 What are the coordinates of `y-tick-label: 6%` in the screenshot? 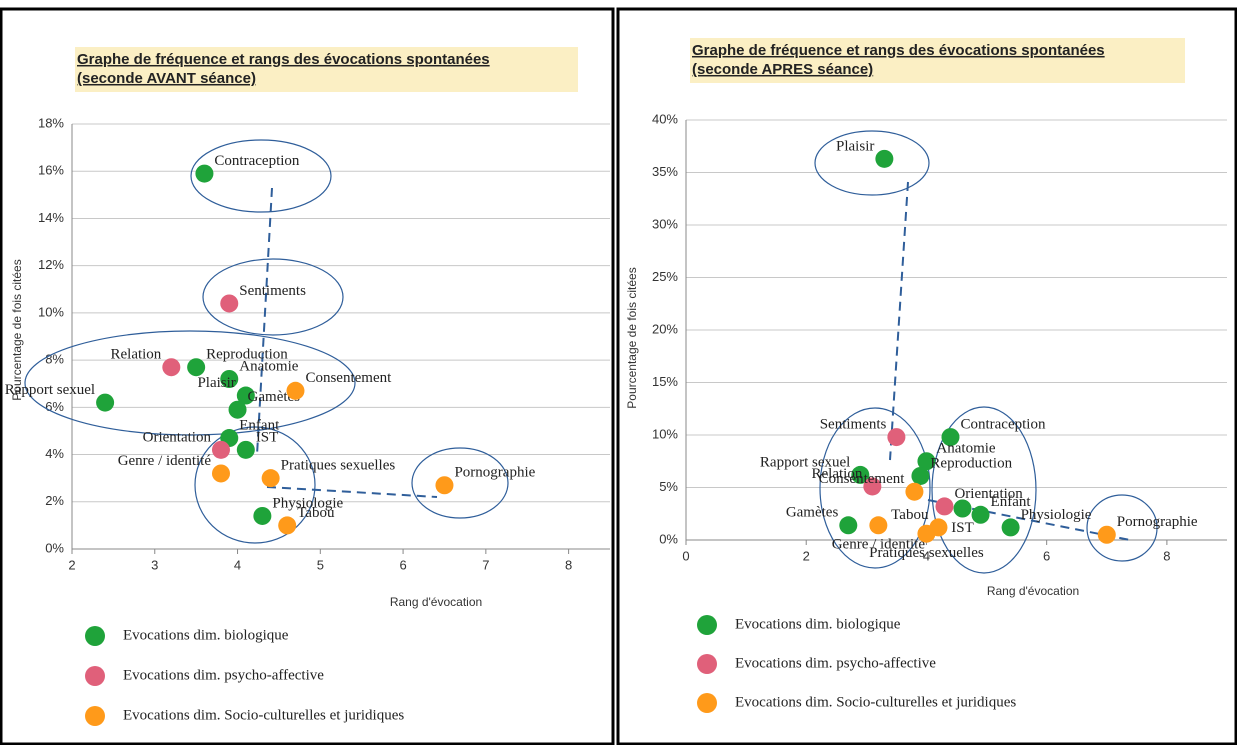 It's located at (54, 406).